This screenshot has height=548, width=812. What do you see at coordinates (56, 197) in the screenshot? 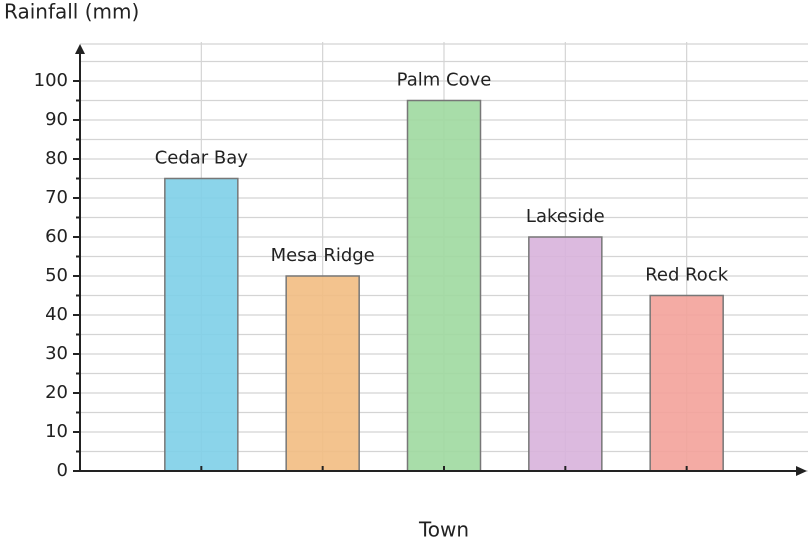
I see `y-tick-label: 70` at bounding box center [56, 197].